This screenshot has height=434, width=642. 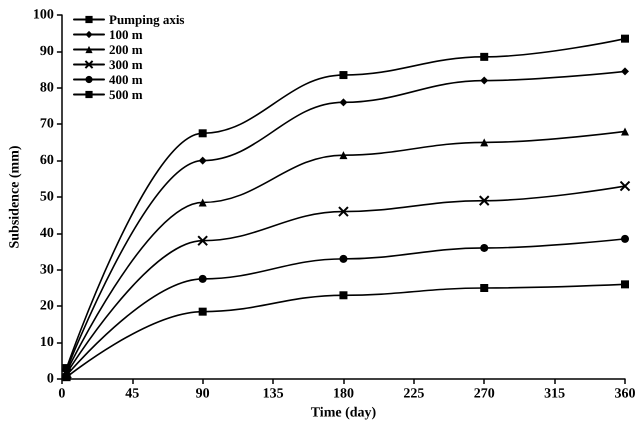 I want to click on y-axis-title: Subsidence (mm), so click(x=15, y=197).